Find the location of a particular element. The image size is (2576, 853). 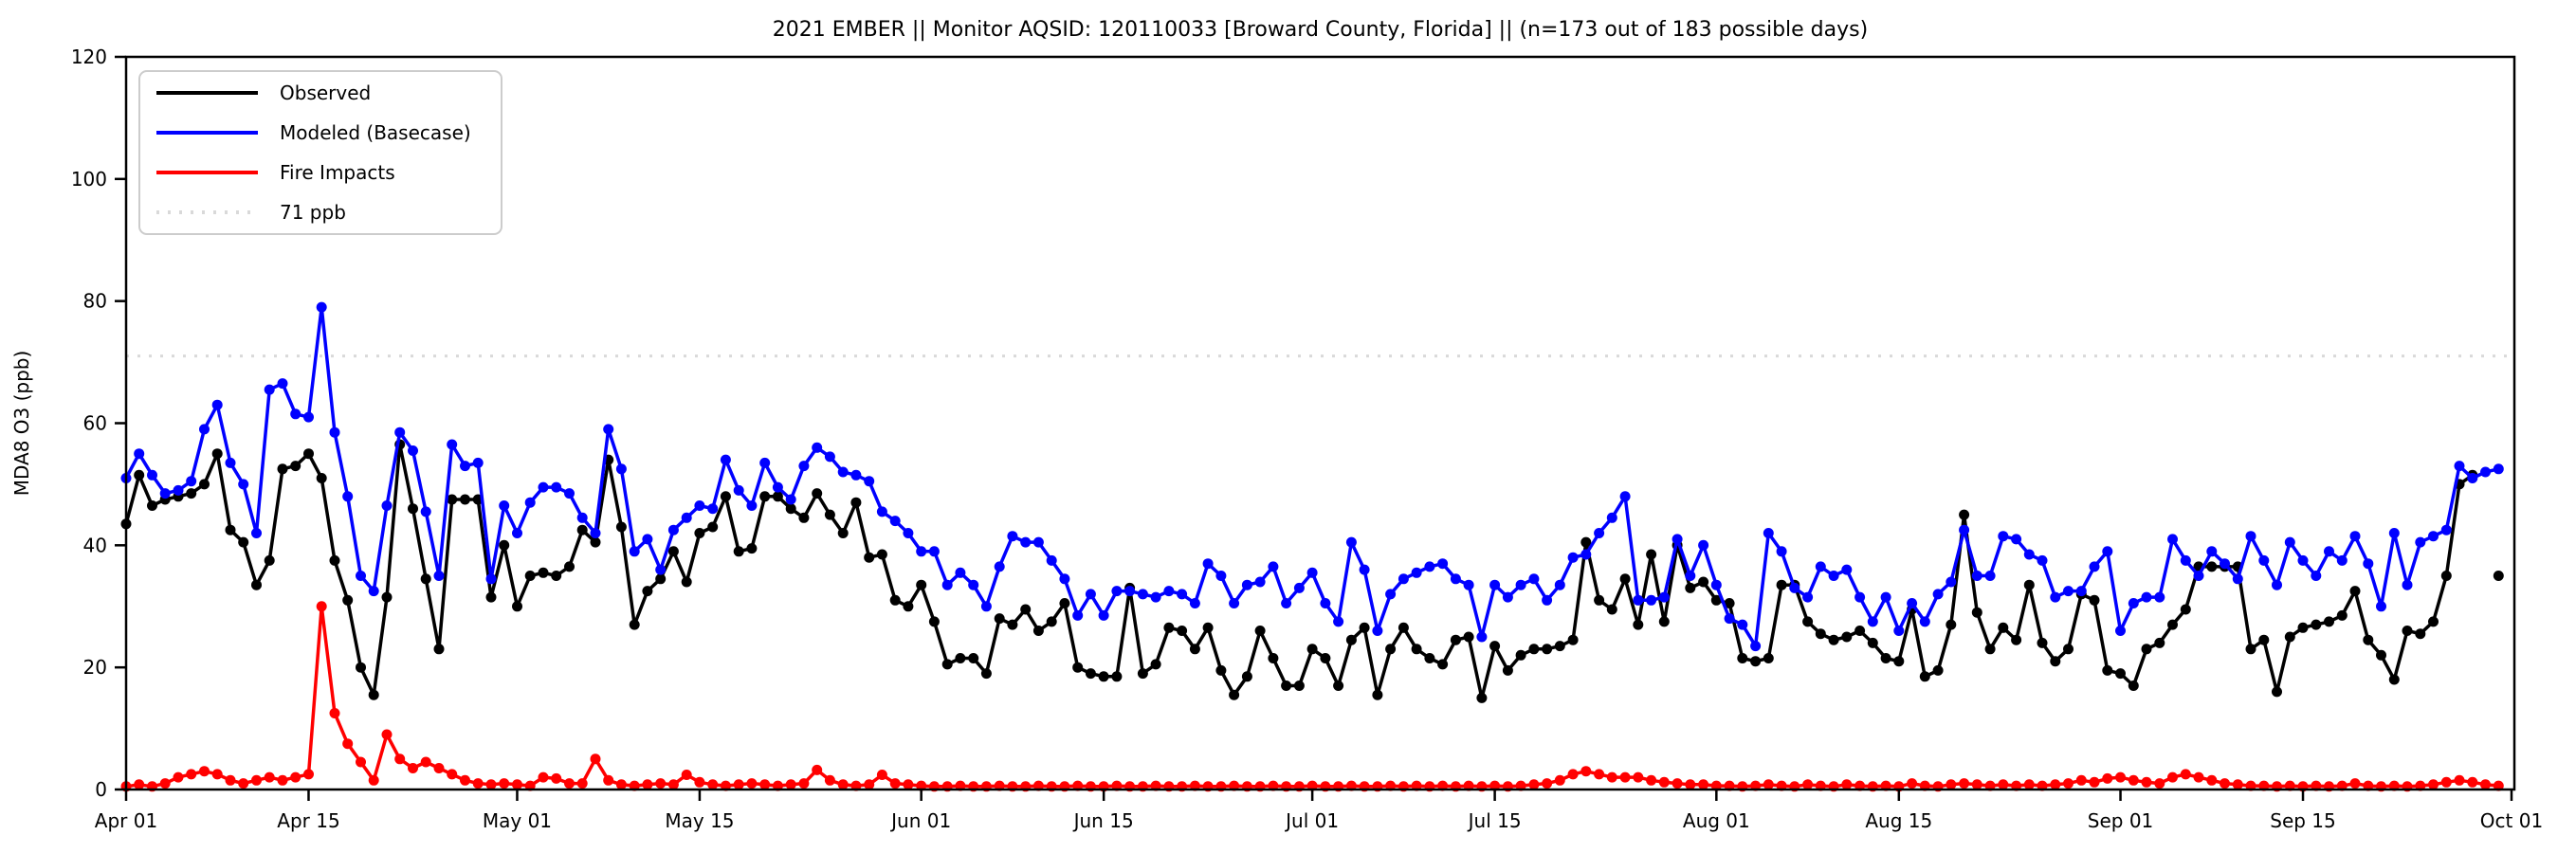

y-tick-label: 0 is located at coordinates (101, 789).